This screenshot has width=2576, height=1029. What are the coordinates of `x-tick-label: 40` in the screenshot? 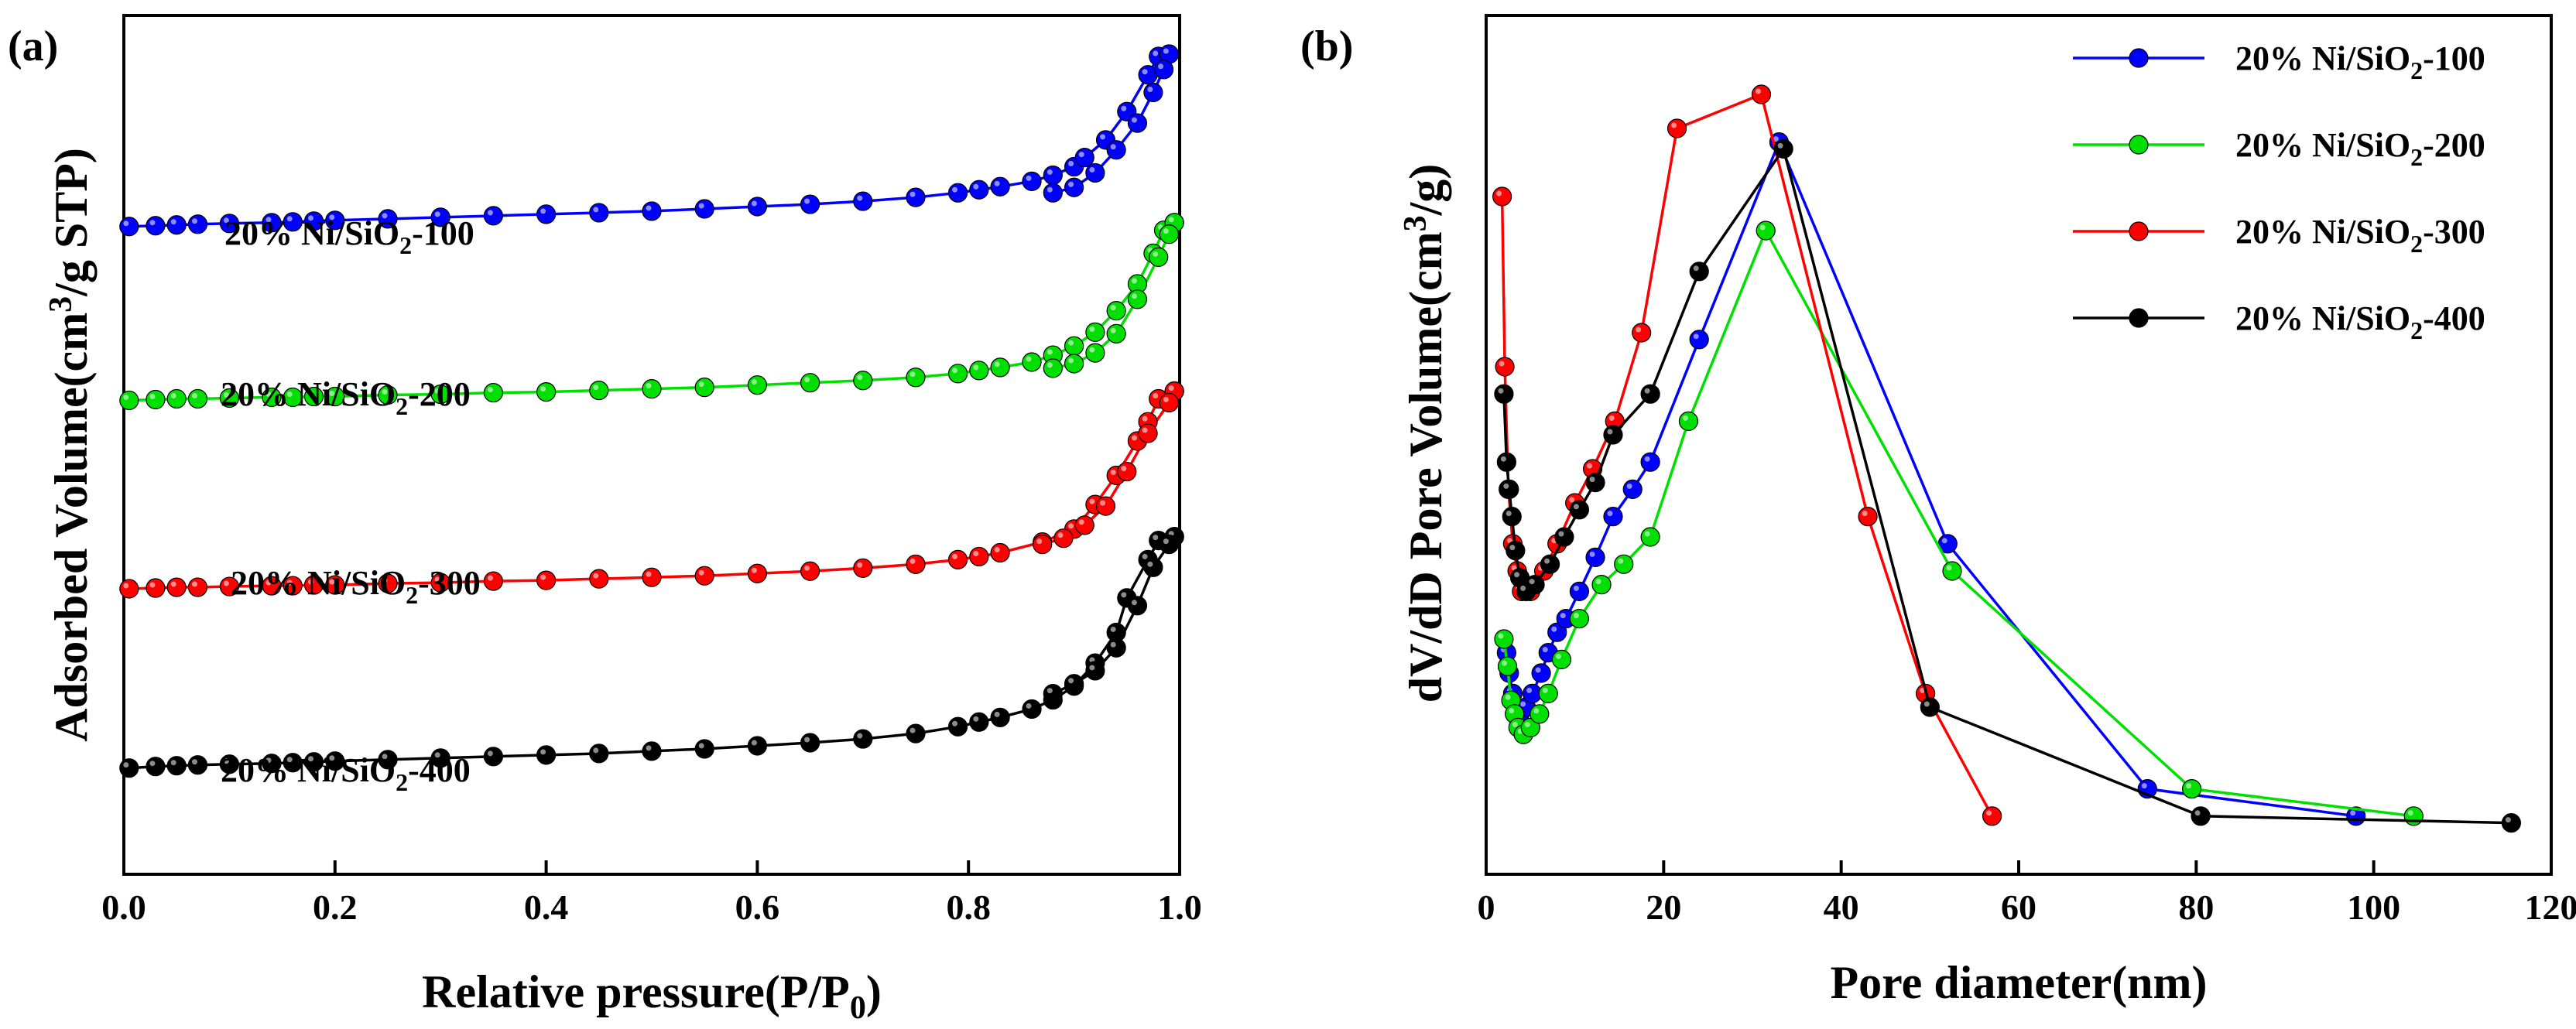 It's located at (1842, 907).